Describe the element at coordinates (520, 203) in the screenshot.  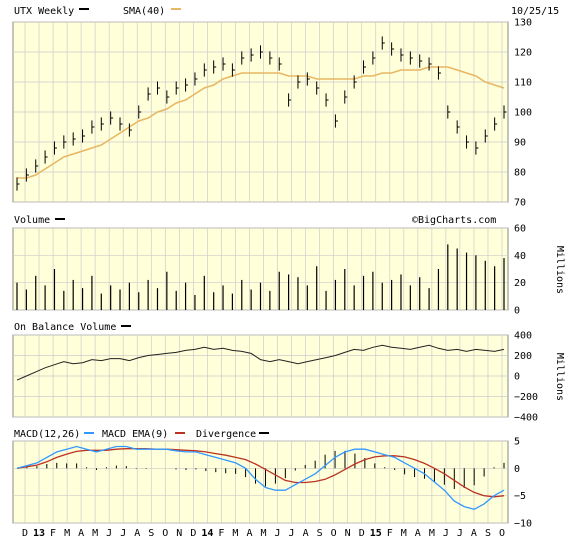
I see `y-tick-label: 70` at that location.